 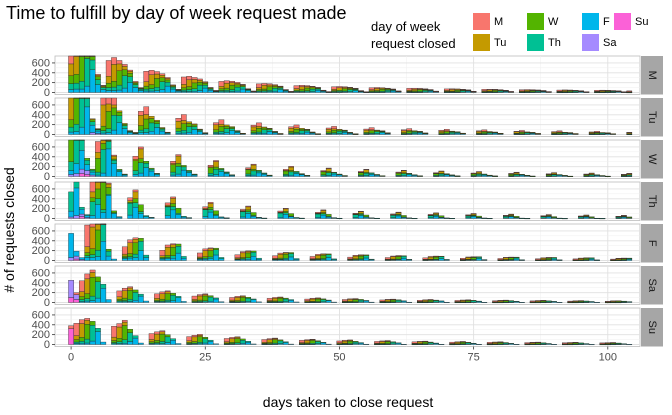 What do you see at coordinates (98, 258) in the screenshot?
I see `bar-f-d5-f` at bounding box center [98, 258].